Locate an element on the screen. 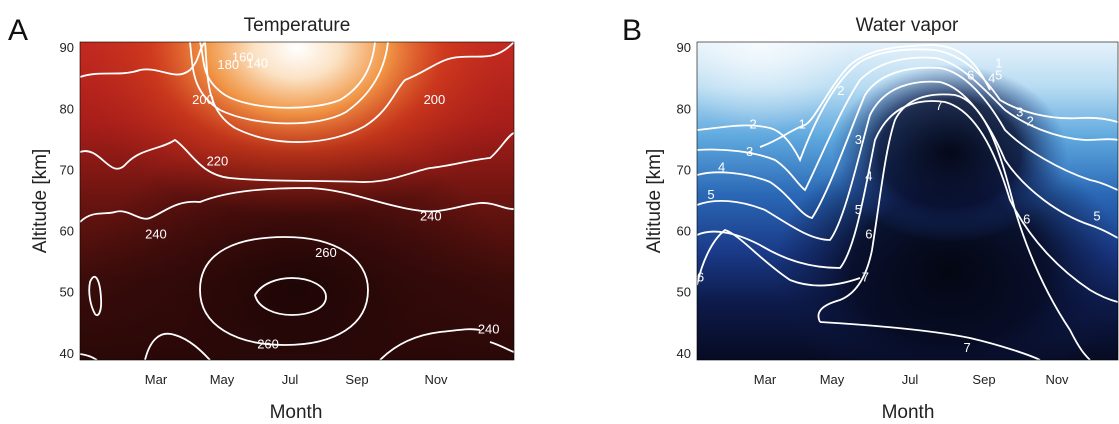 Image resolution: width=1119 pixels, height=424 pixels. contour-label: 180 is located at coordinates (228, 64).